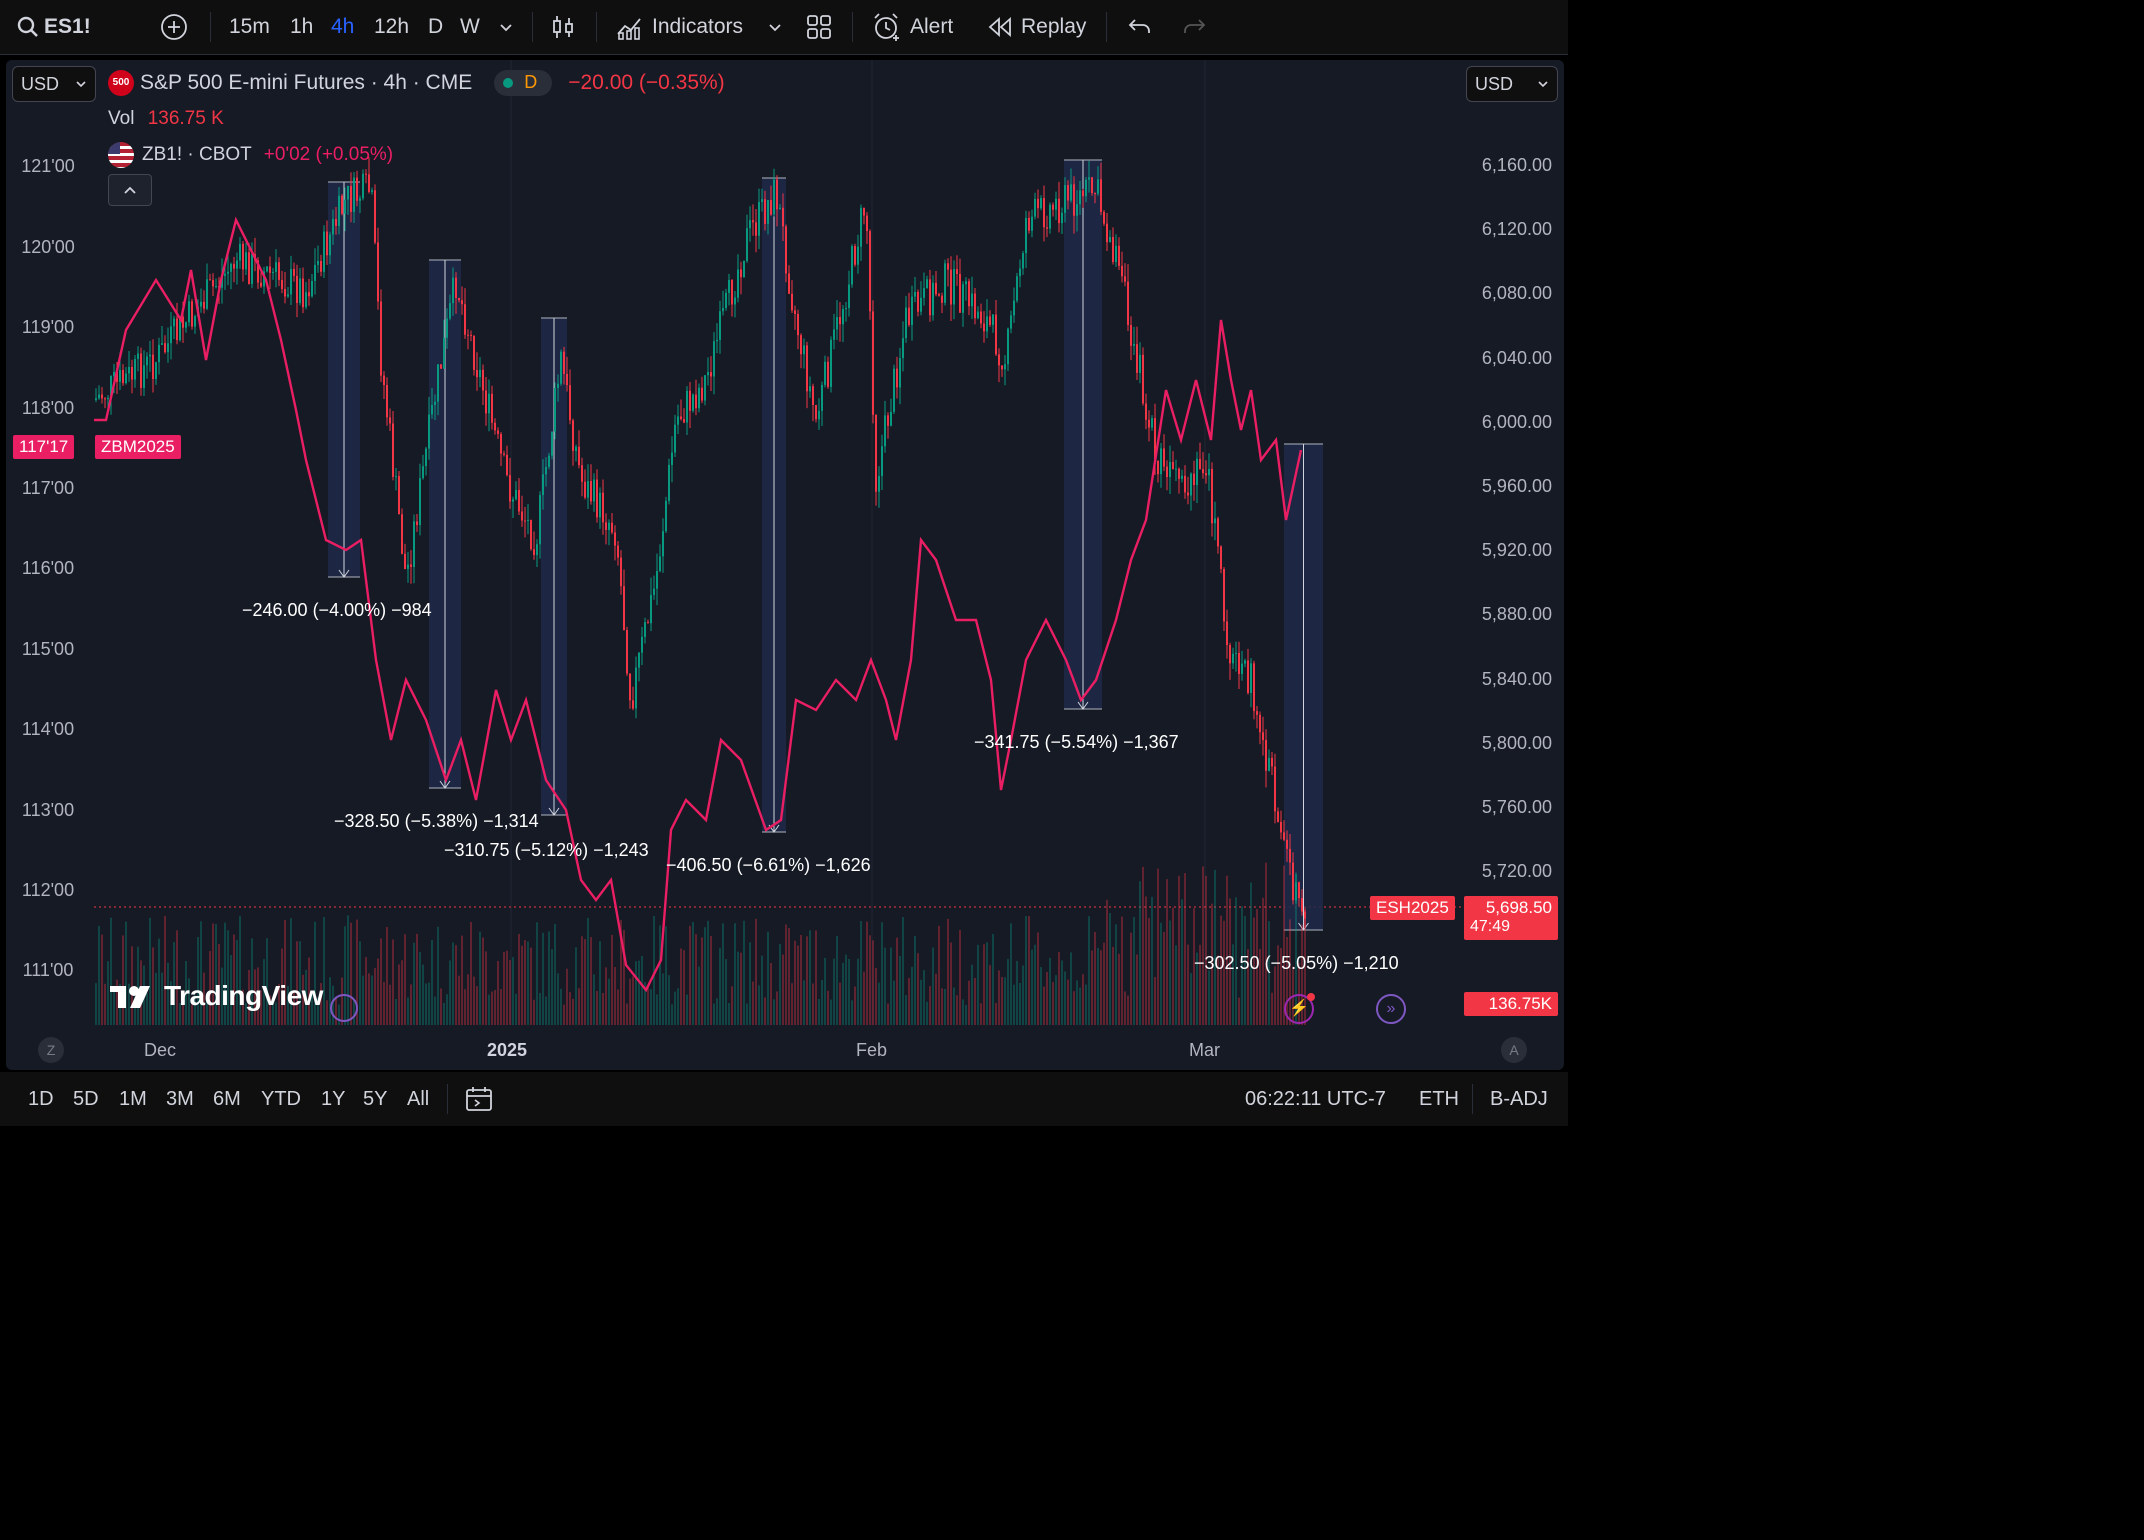 This screenshot has height=1540, width=2144. I want to click on range-all: All, so click(418, 1098).